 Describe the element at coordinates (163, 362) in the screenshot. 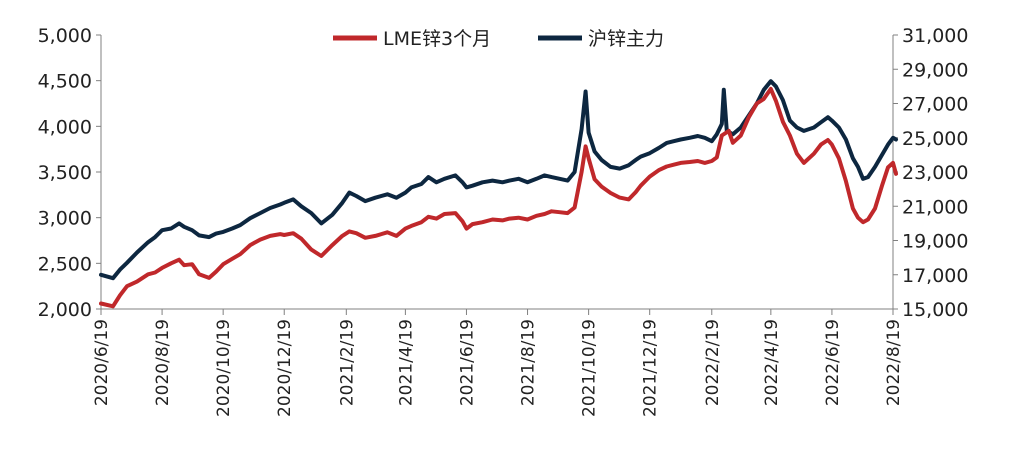

I see `x-tick-label: 2020/8/19` at that location.